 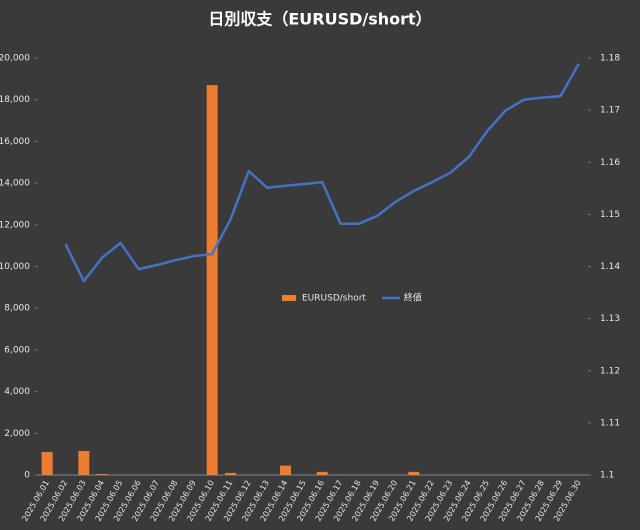 What do you see at coordinates (607, 476) in the screenshot?
I see `y2-tick-label: 1.1` at bounding box center [607, 476].